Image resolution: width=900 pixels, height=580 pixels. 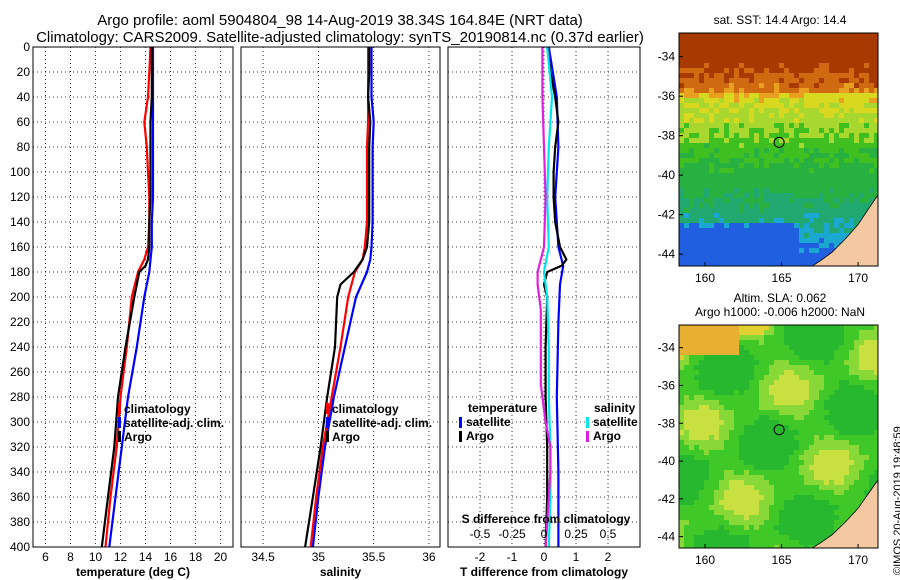 I want to click on salinity-panel-xtick-label: 35.5, so click(x=374, y=557).